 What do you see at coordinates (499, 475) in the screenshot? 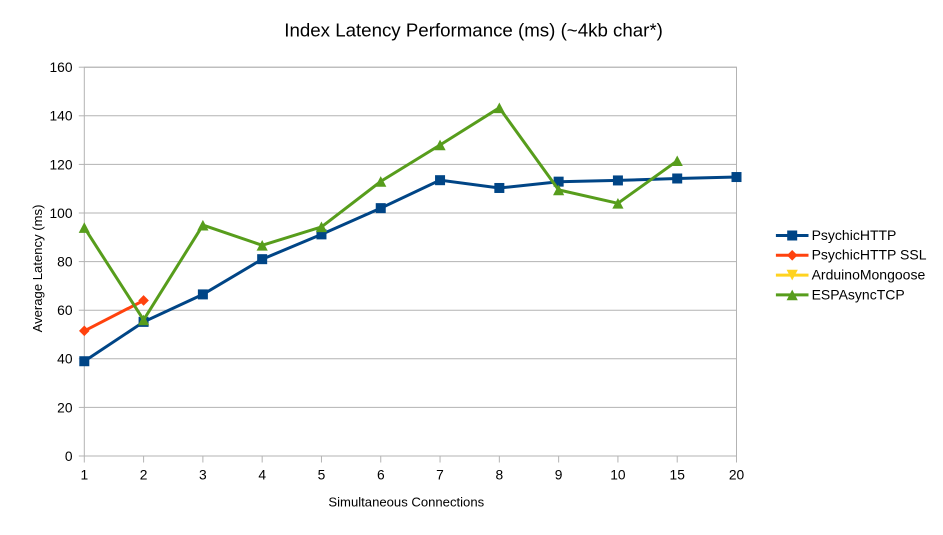
I see `svg-text: 8` at bounding box center [499, 475].